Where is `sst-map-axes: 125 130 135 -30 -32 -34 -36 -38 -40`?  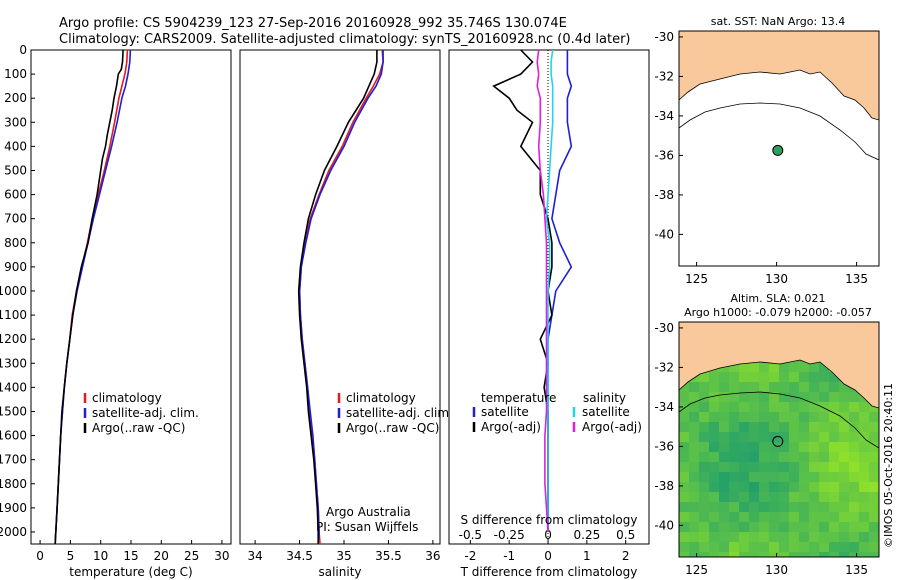
sst-map-axes: 125 130 135 -30 -32 -34 -36 -38 -40 is located at coordinates (761, 158).